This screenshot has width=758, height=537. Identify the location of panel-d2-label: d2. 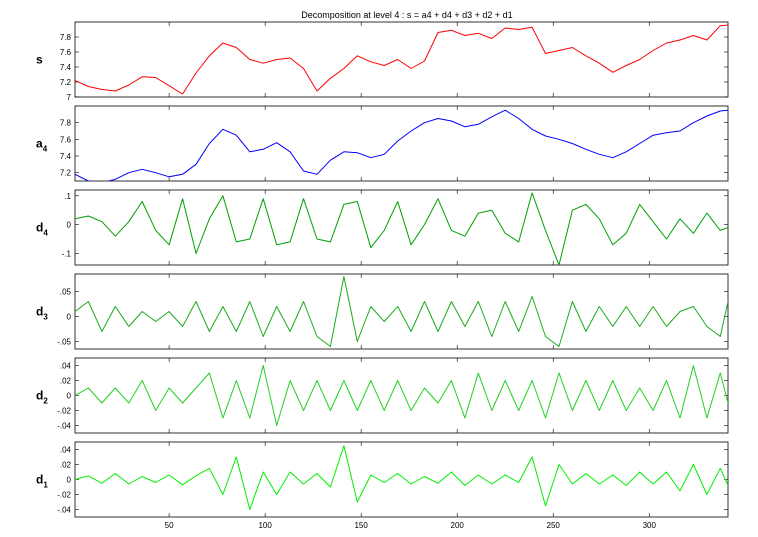
(42, 397).